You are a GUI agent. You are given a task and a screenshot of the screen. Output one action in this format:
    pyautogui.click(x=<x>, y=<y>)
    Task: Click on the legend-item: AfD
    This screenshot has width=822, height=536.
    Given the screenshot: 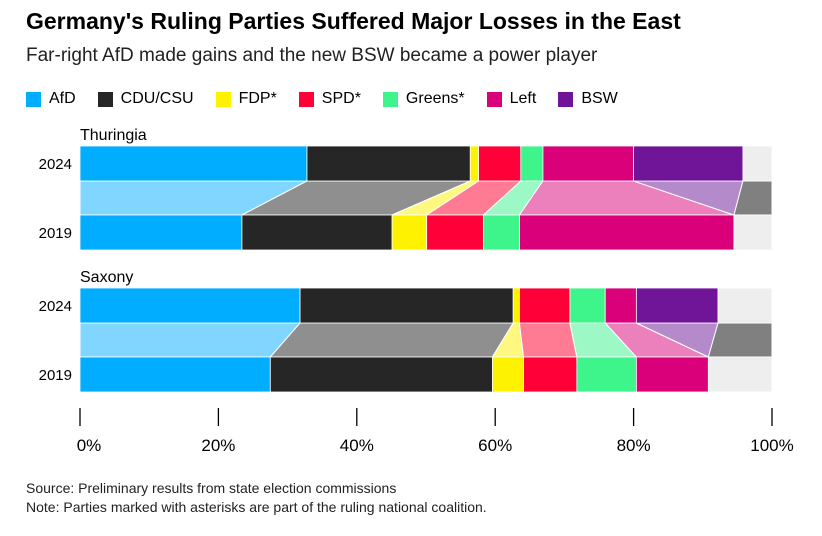 What is the action you would take?
    pyautogui.click(x=51, y=99)
    